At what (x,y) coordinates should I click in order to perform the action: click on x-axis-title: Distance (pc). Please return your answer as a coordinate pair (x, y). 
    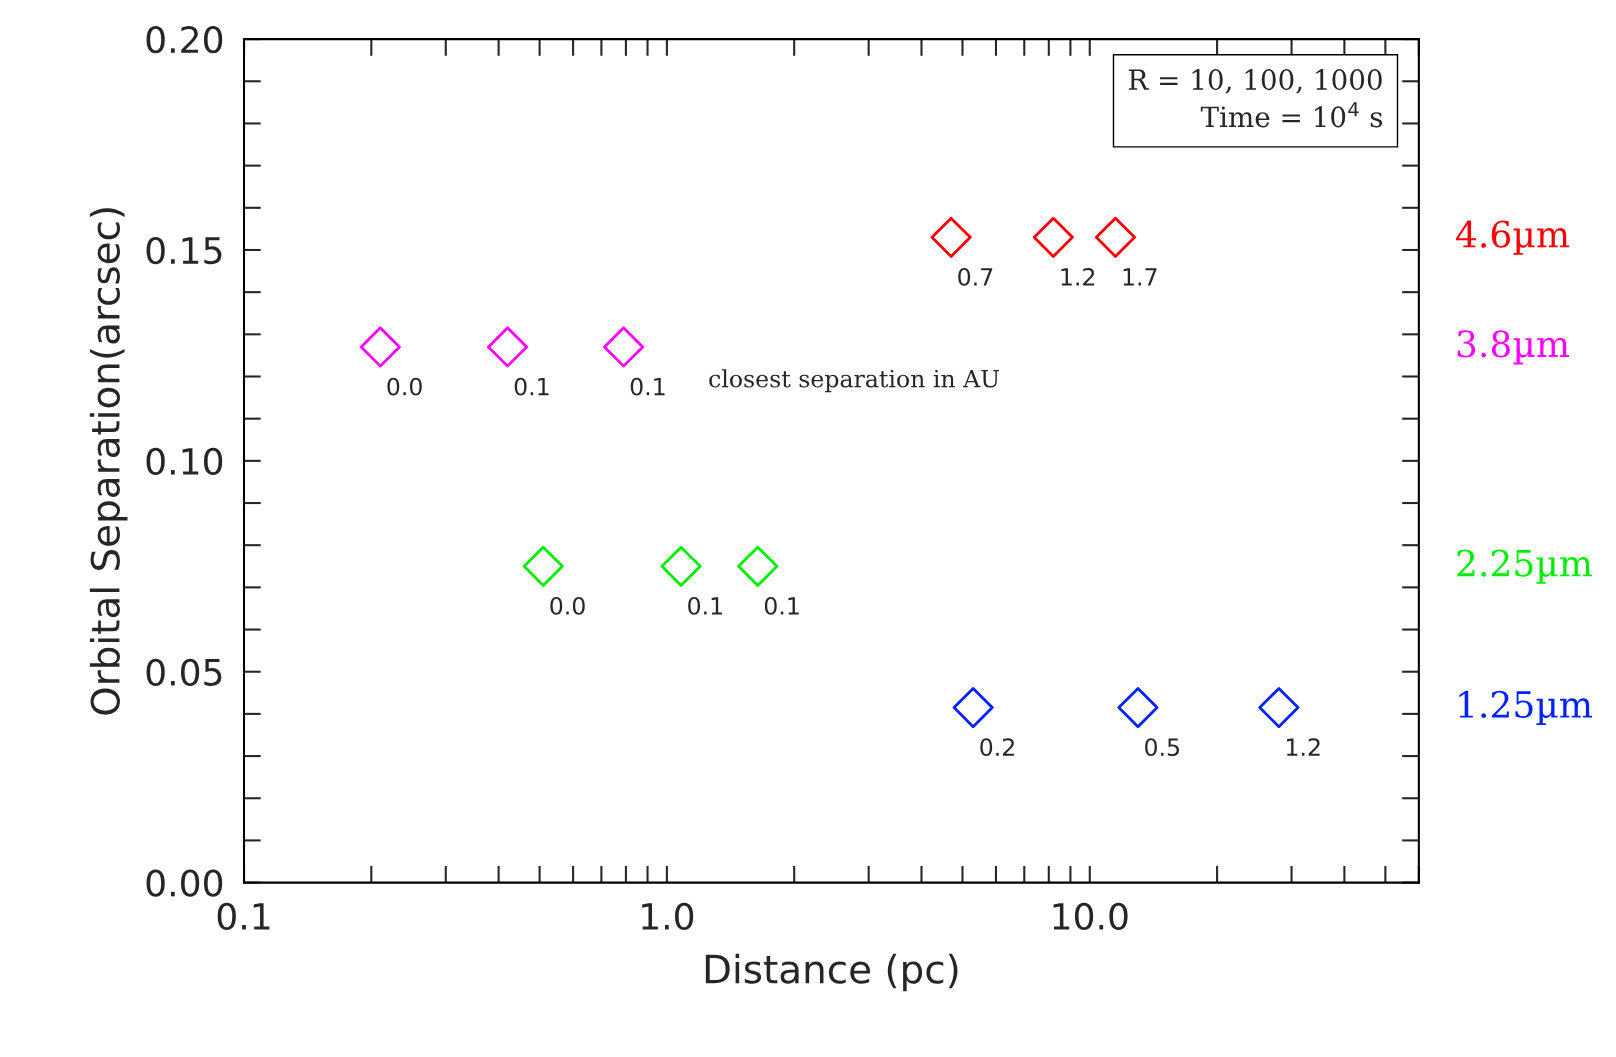
    Looking at the image, I should click on (831, 972).